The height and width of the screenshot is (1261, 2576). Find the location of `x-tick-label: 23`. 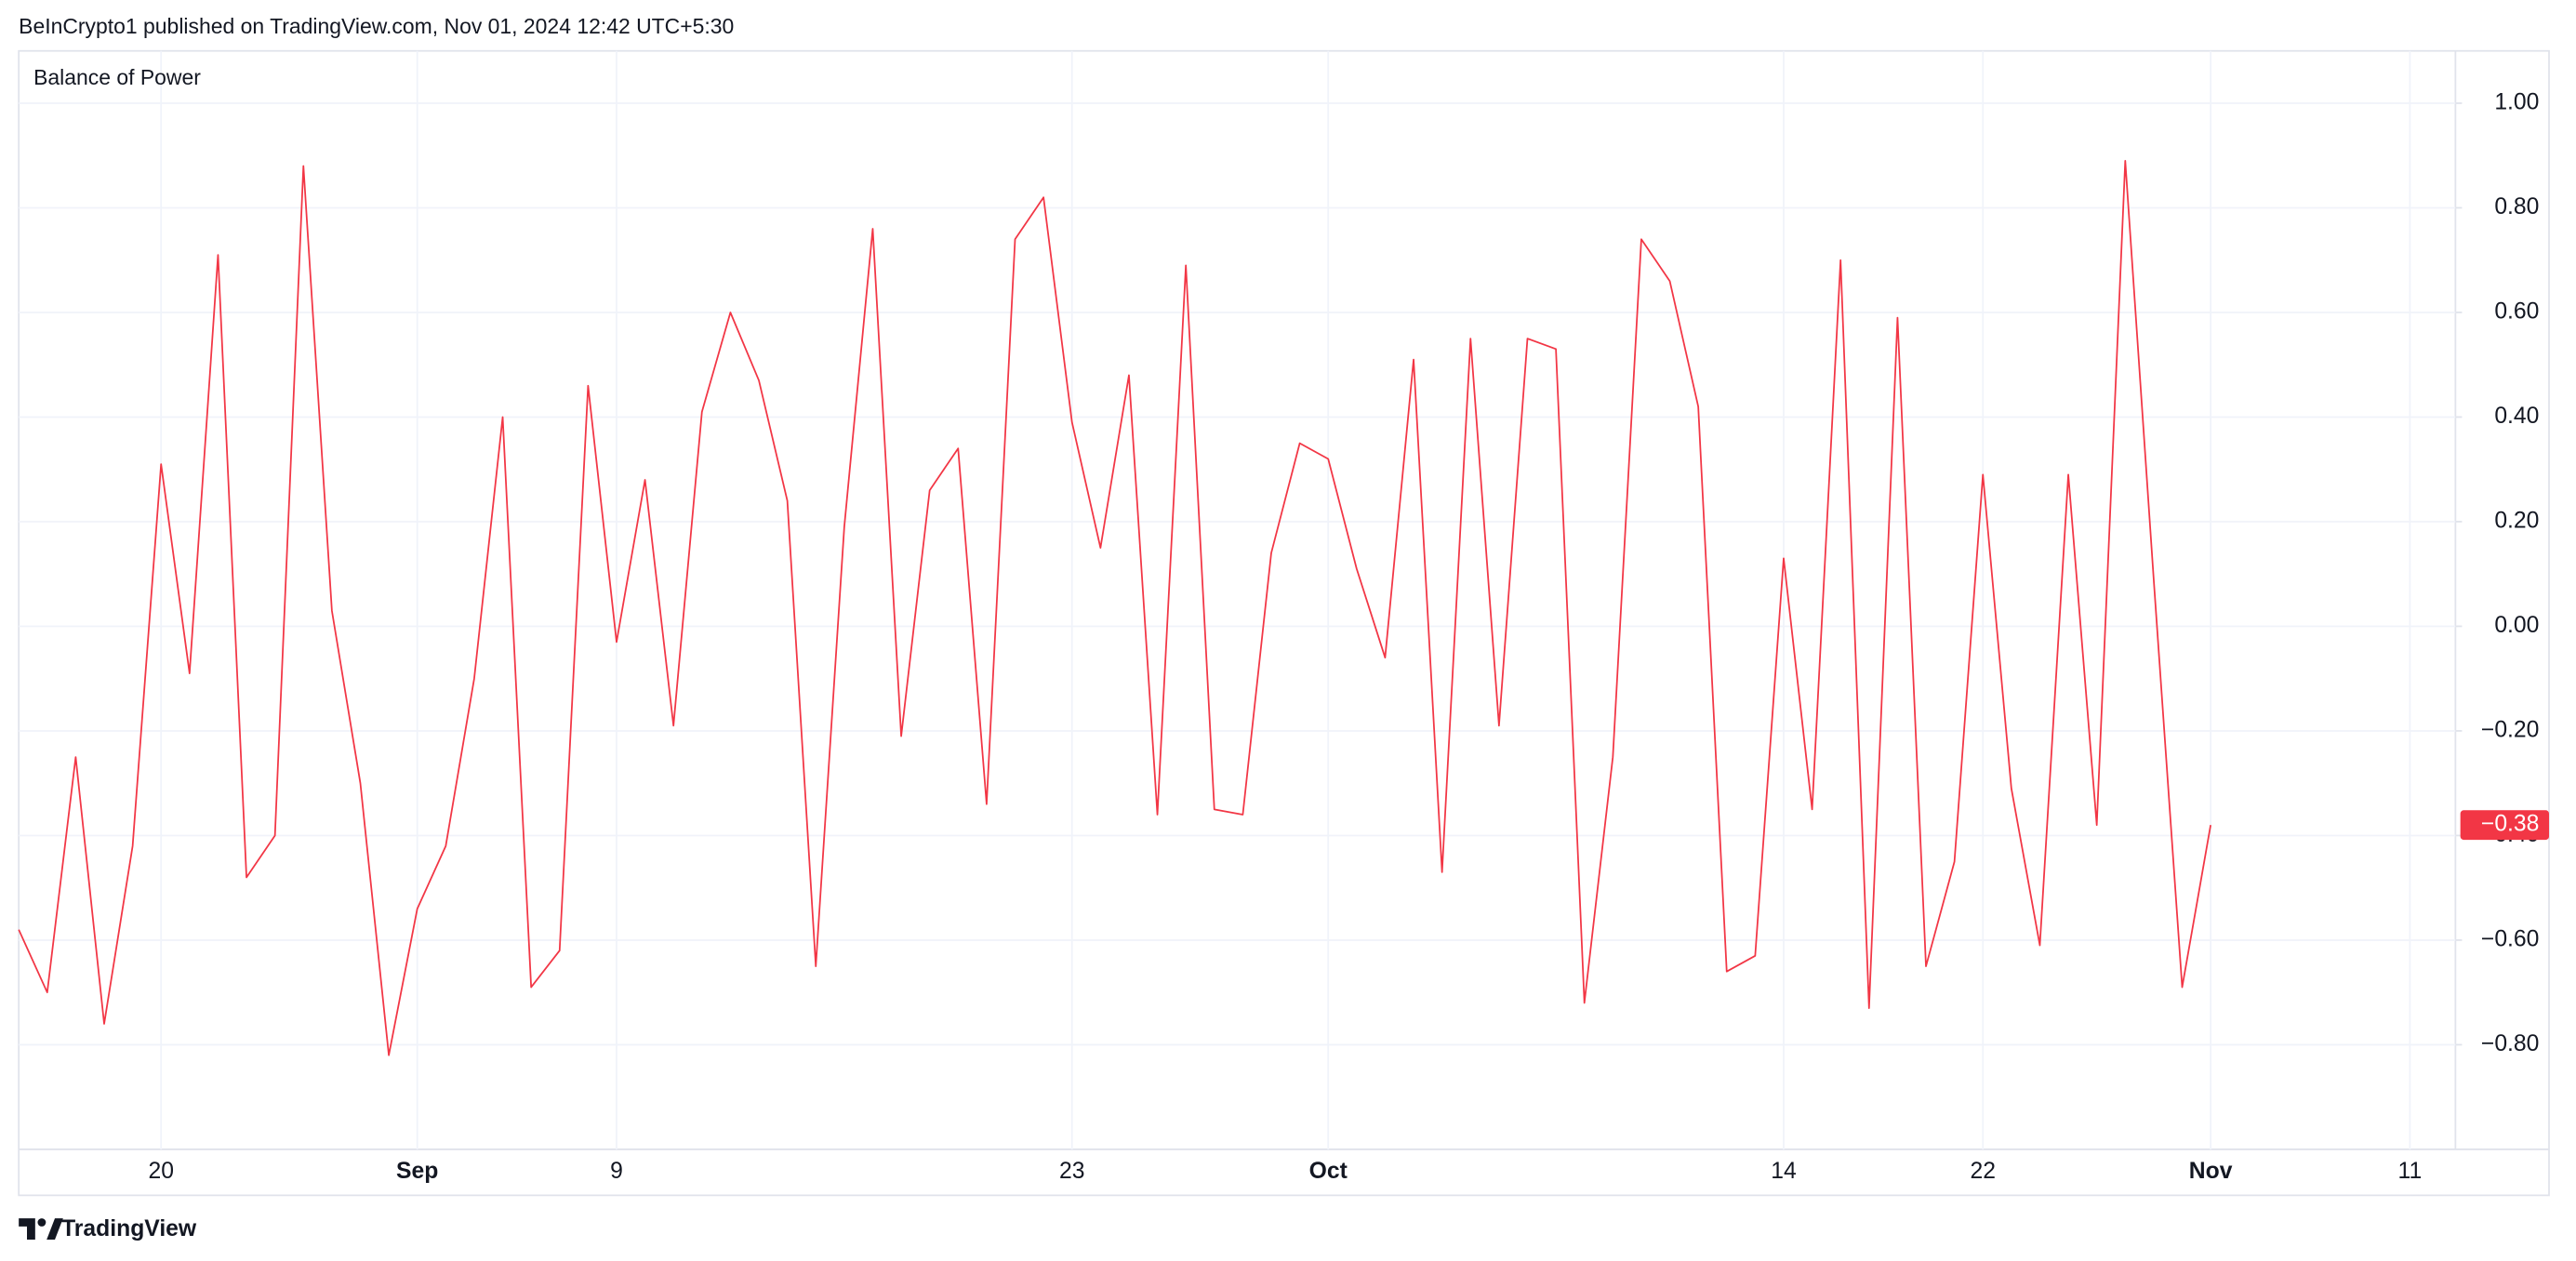

x-tick-label: 23 is located at coordinates (1071, 1171).